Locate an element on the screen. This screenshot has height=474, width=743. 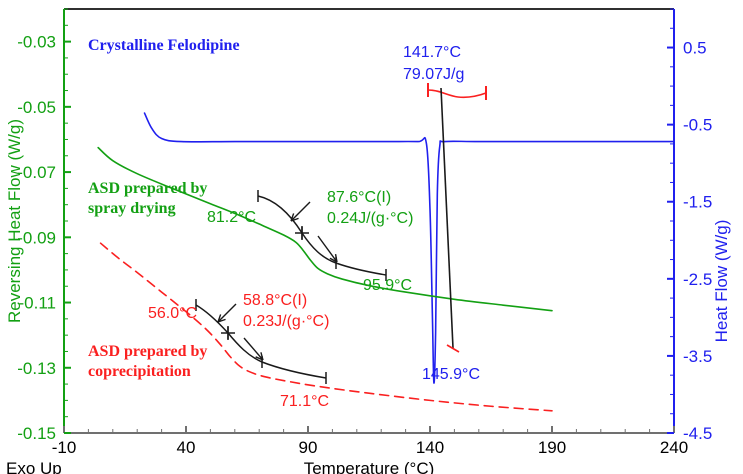
annotation-coprecip-label-line2: coprecipitation is located at coordinates (139, 371).